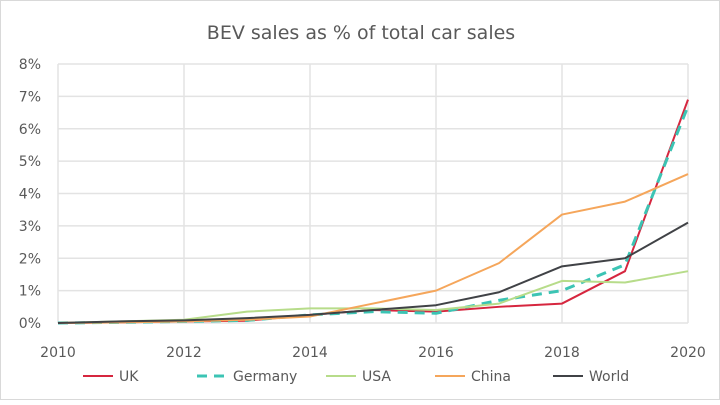 This screenshot has width=720, height=405. What do you see at coordinates (30, 292) in the screenshot?
I see `y-tick-label: 1%` at bounding box center [30, 292].